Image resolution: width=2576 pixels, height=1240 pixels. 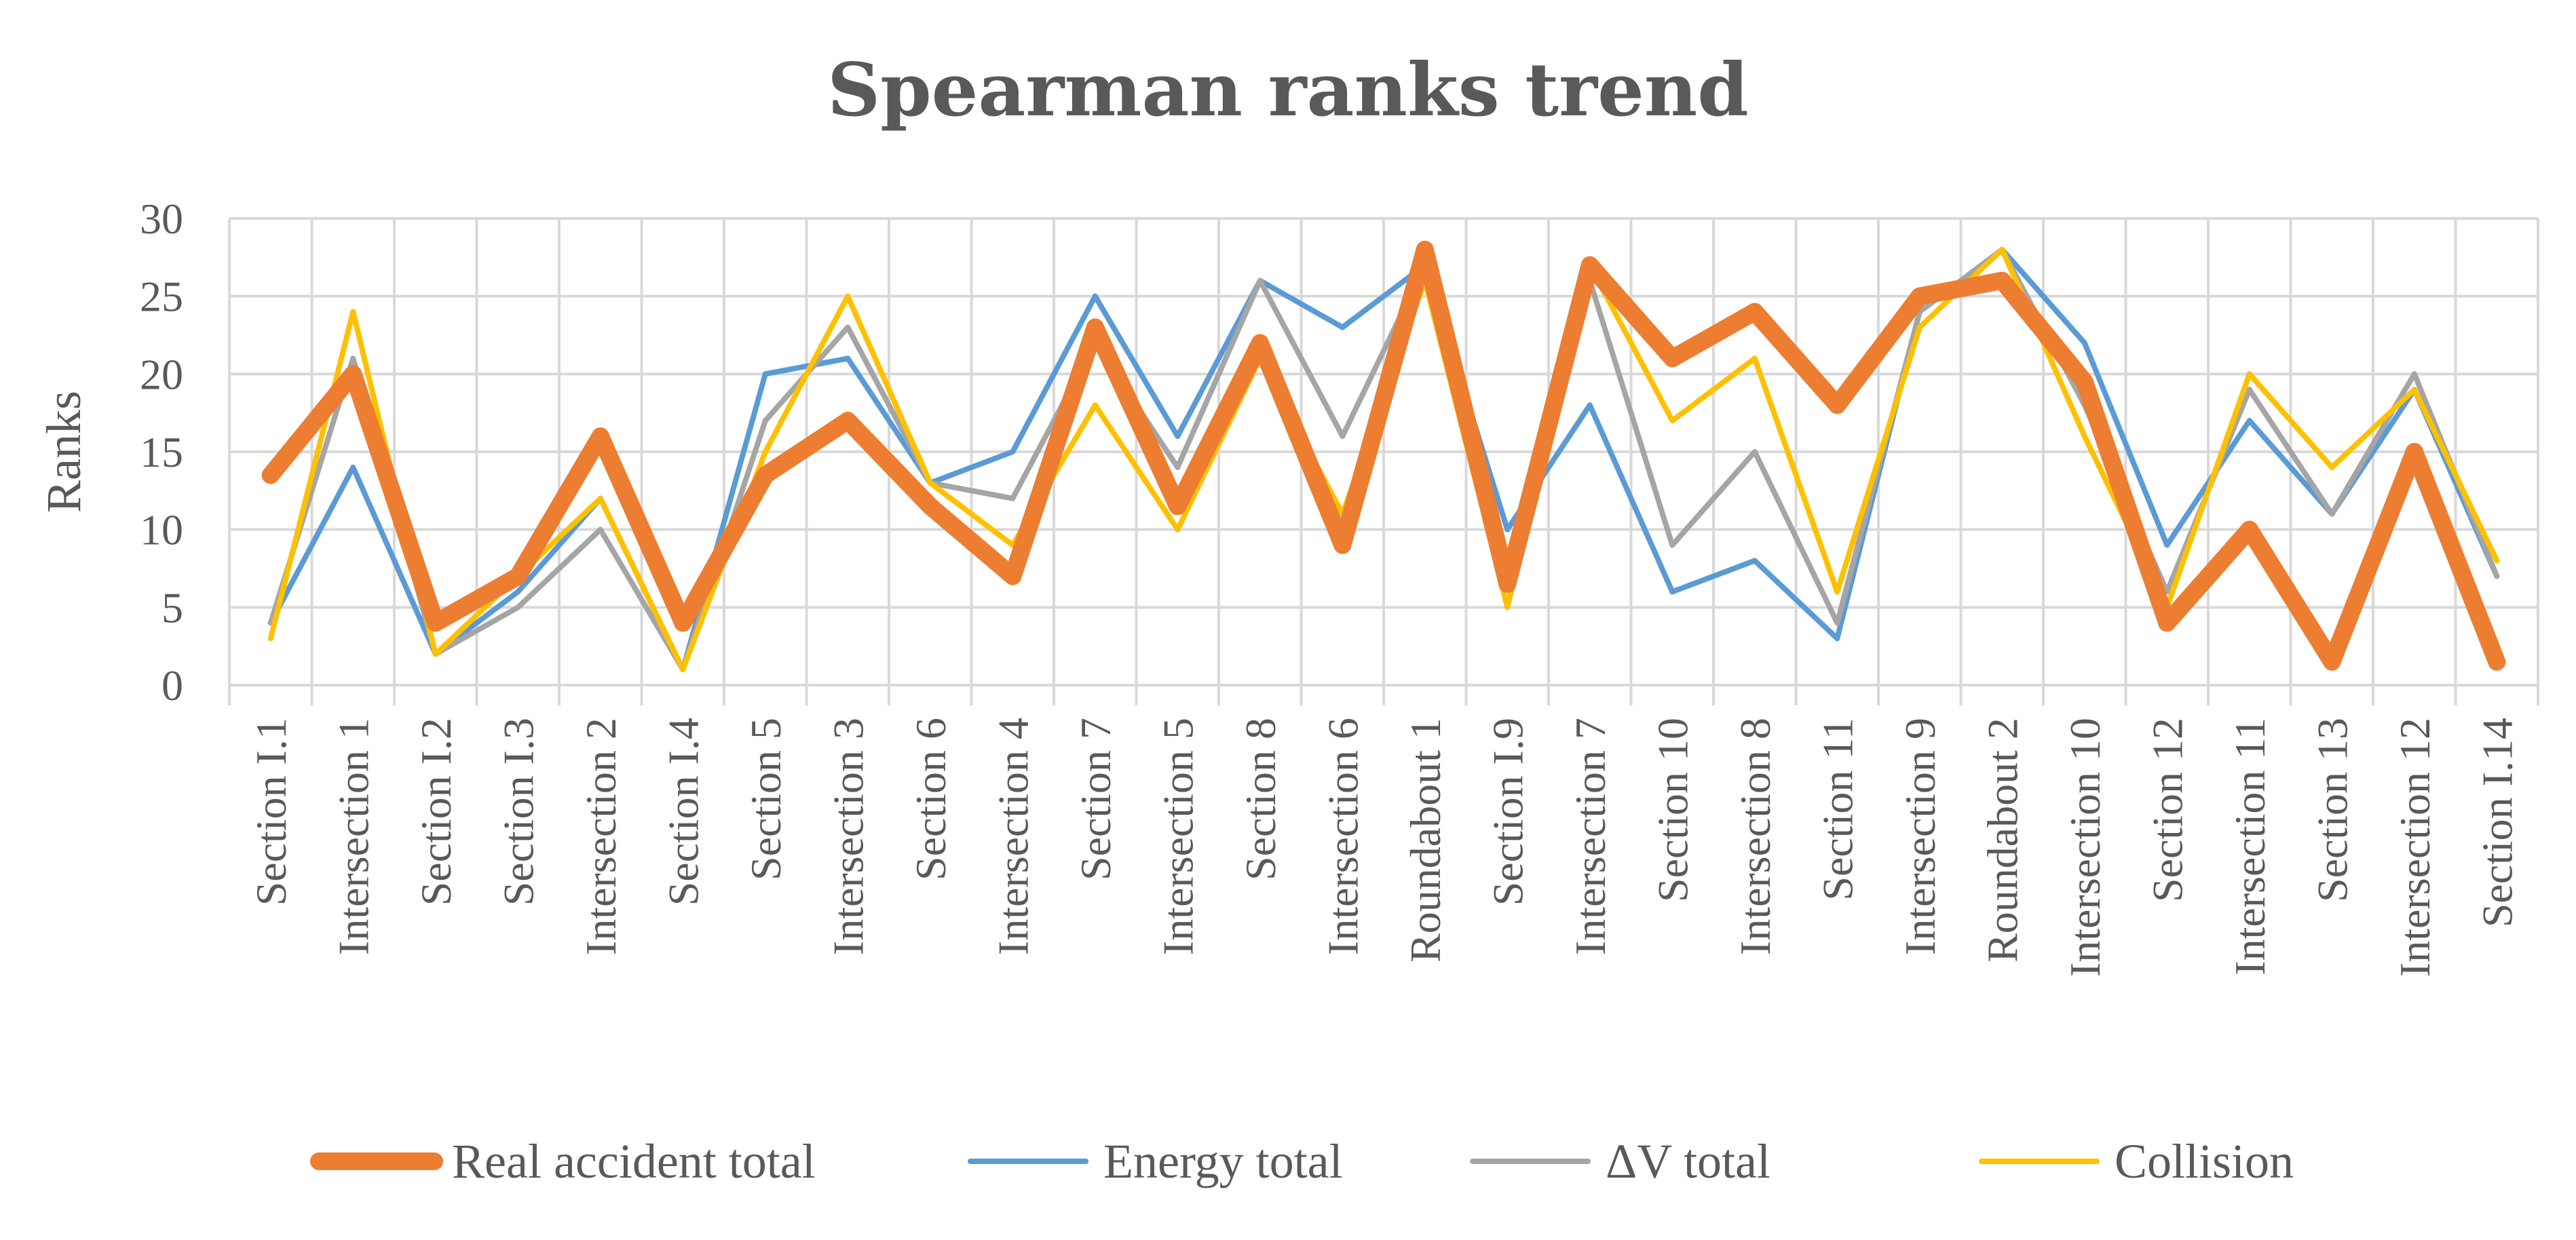 I want to click on x-tick-label: Intersection 9, so click(x=1920, y=836).